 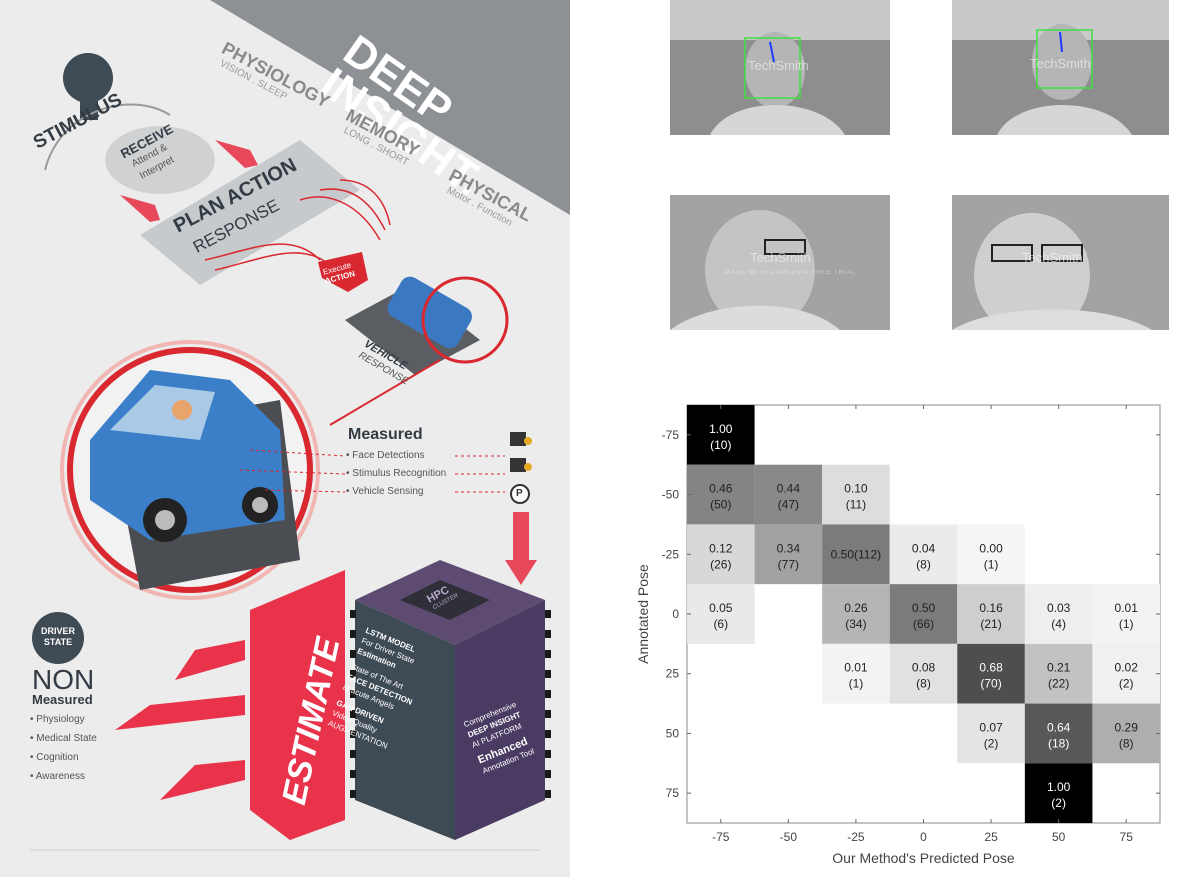 I want to click on cell-count-label: (4), so click(x=1058, y=624).